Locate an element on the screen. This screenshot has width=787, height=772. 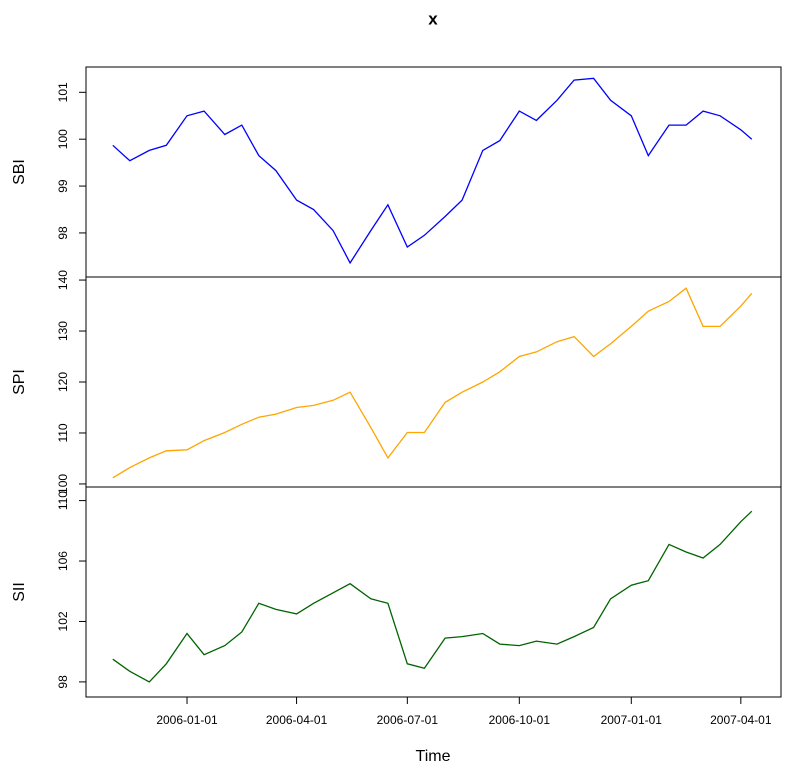
x-tick-label: 2007-04-01 is located at coordinates (741, 720).